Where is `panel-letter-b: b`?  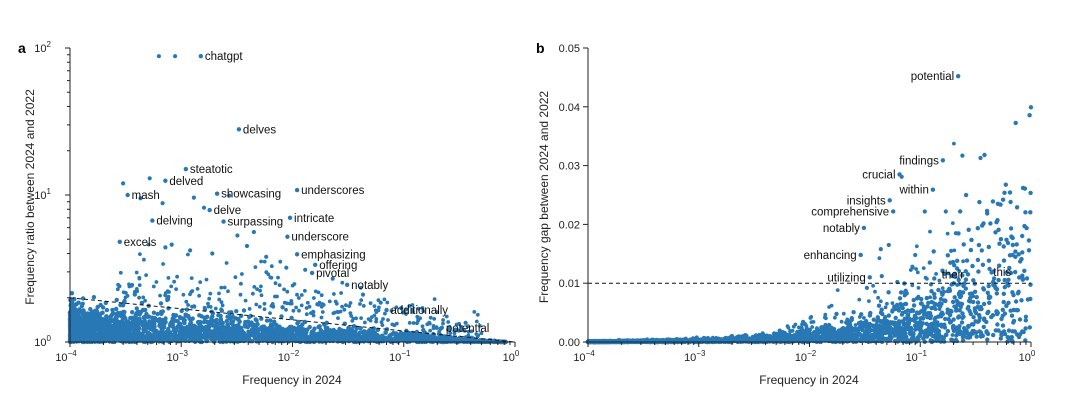
panel-letter-b: b is located at coordinates (540, 48).